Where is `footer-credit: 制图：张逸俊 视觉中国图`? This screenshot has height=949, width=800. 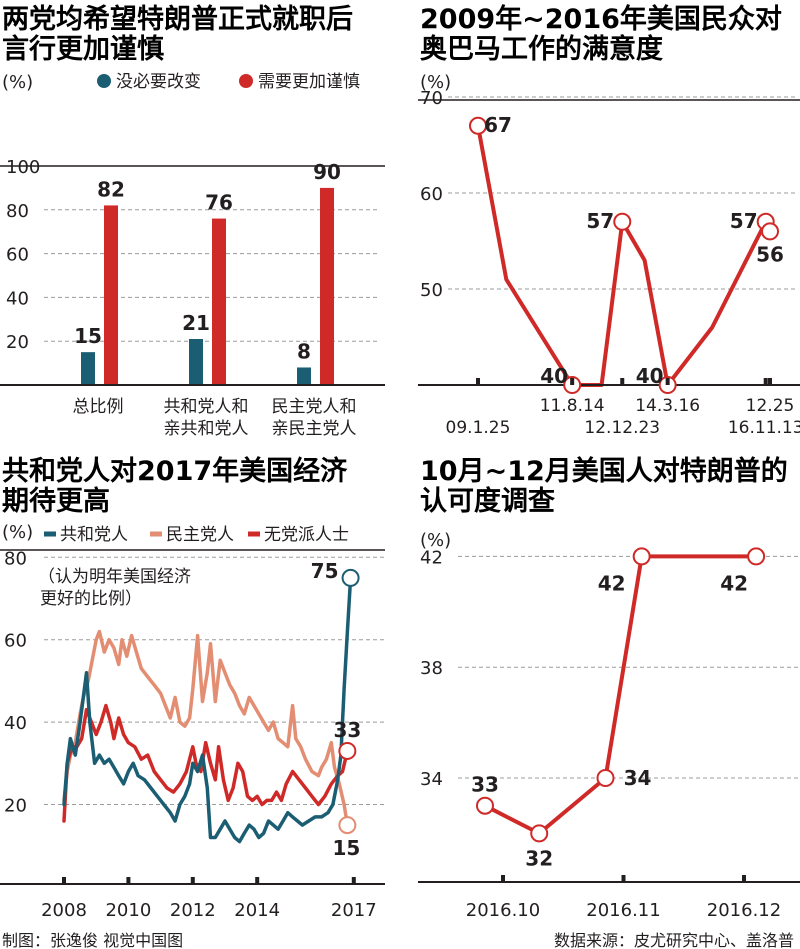 footer-credit: 制图：张逸俊 视觉中国图 is located at coordinates (92, 940).